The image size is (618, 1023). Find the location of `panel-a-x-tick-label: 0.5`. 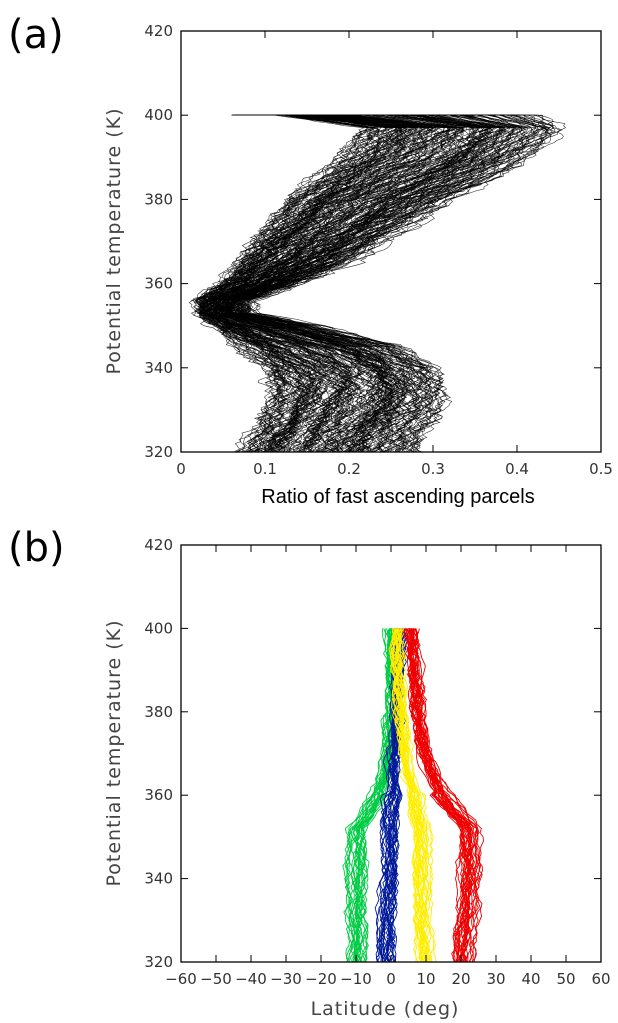

panel-a-x-tick-label: 0.5 is located at coordinates (601, 469).